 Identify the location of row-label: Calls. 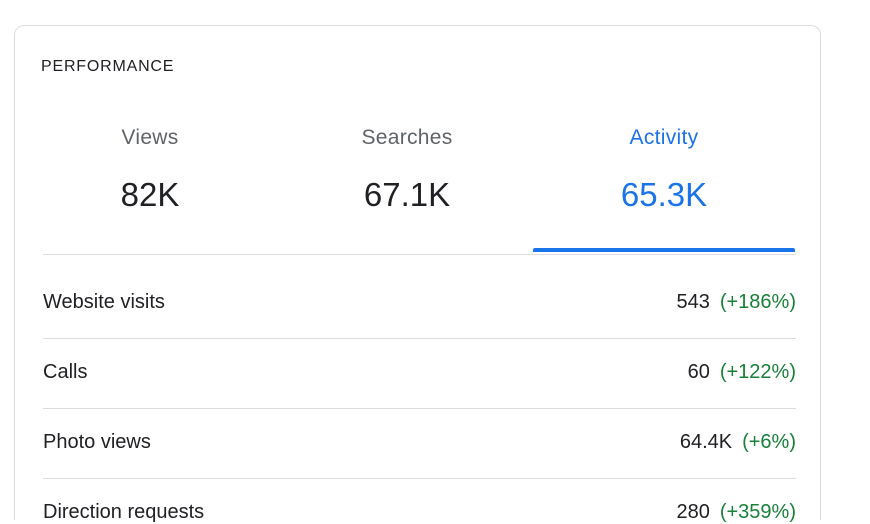
(65, 372).